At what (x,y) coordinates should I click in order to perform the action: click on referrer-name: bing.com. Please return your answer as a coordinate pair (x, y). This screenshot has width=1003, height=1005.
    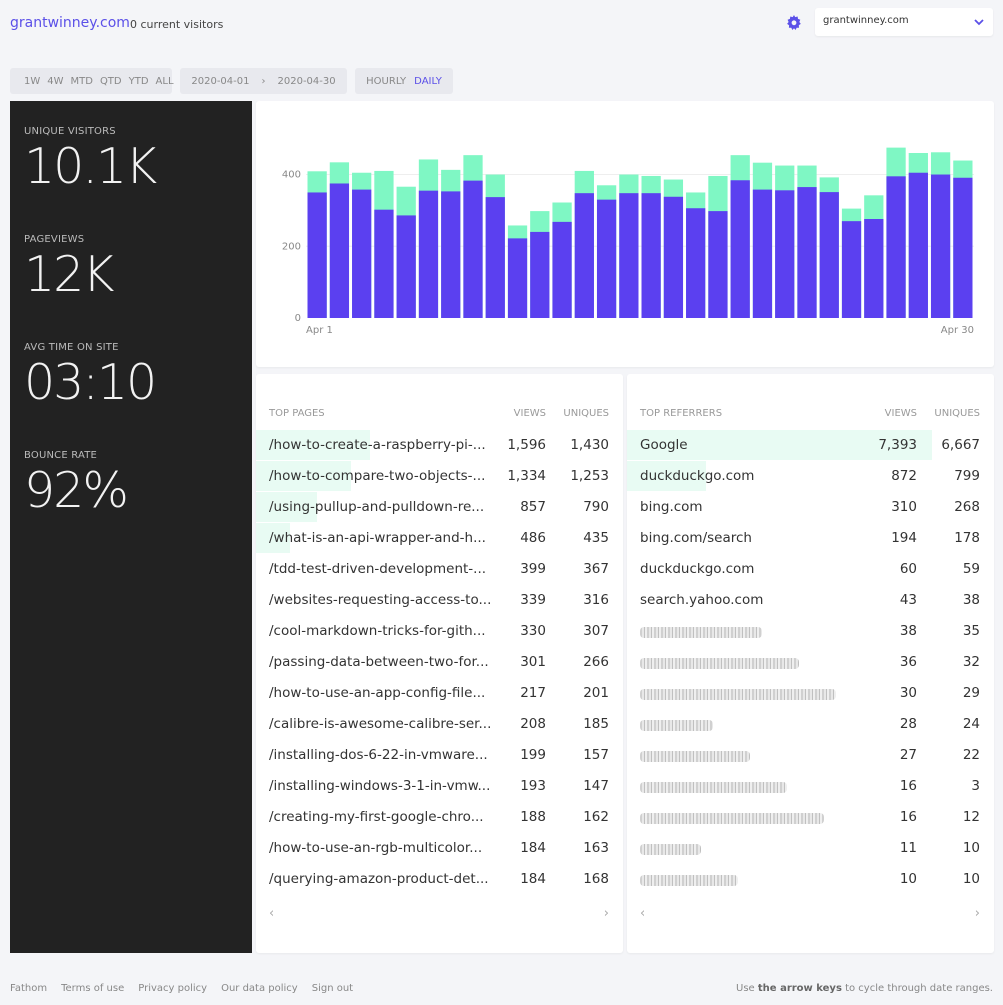
    Looking at the image, I should click on (671, 507).